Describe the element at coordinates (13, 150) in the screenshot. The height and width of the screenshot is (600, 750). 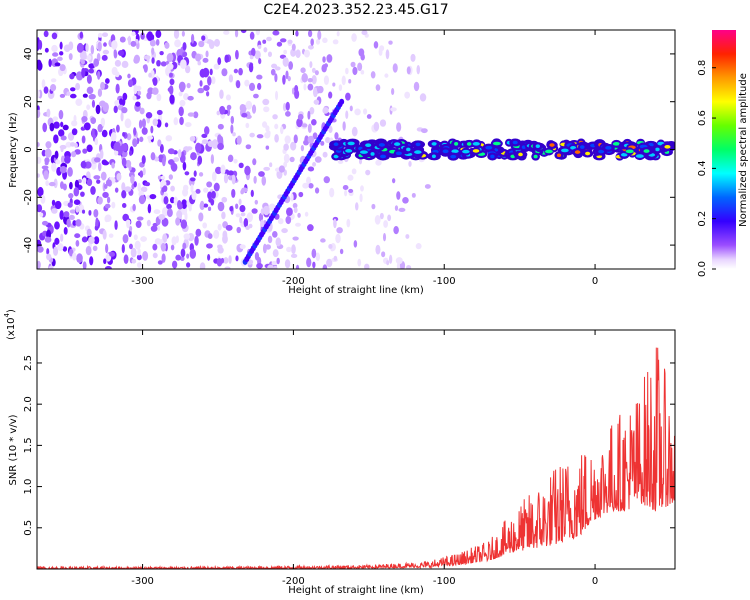
I see `spectrogram-y-label: Frequency (Hz)` at that location.